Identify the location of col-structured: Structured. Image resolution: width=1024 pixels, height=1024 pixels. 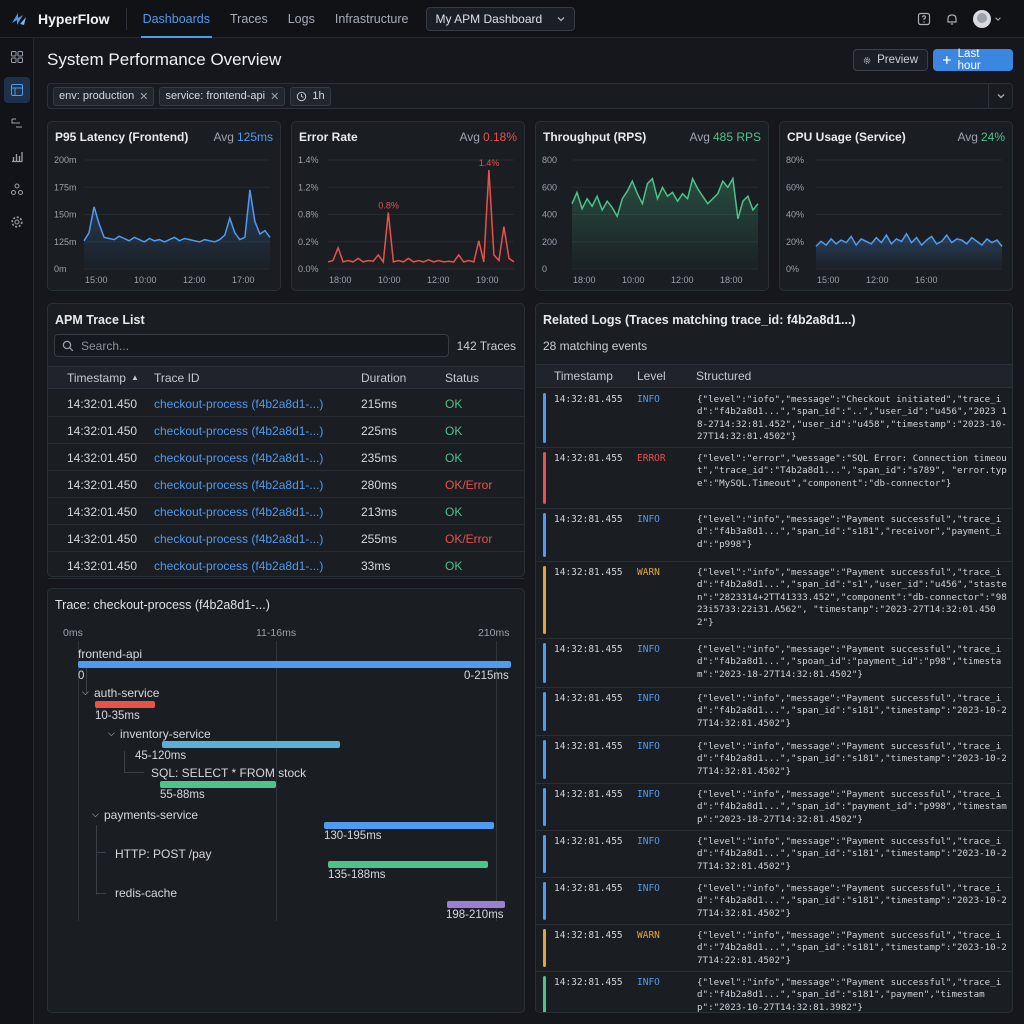
(724, 376).